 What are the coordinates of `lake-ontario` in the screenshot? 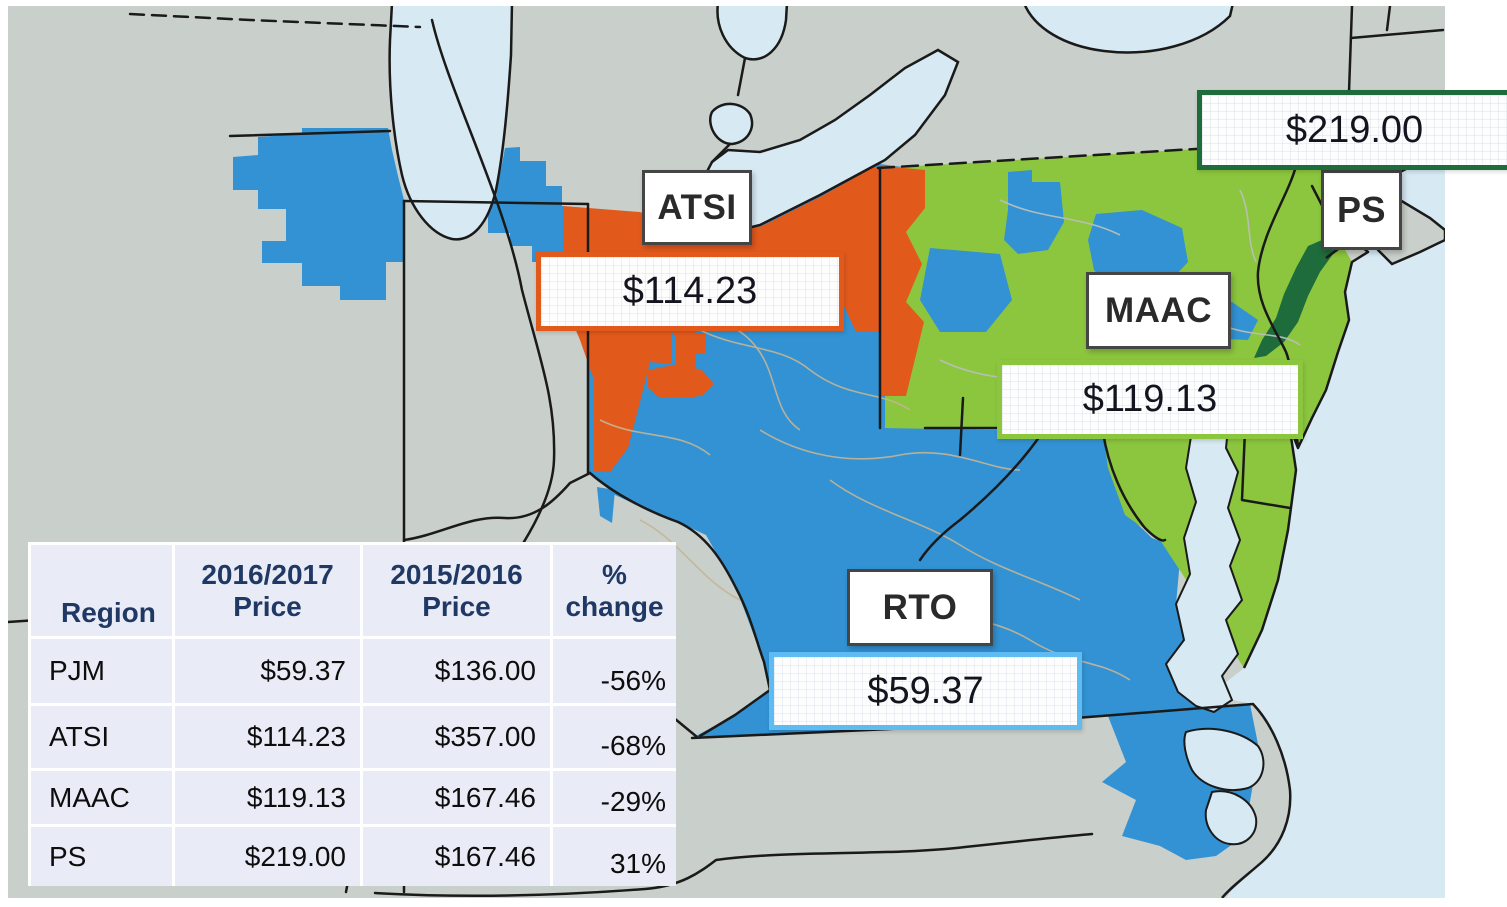 It's located at (1128, 27).